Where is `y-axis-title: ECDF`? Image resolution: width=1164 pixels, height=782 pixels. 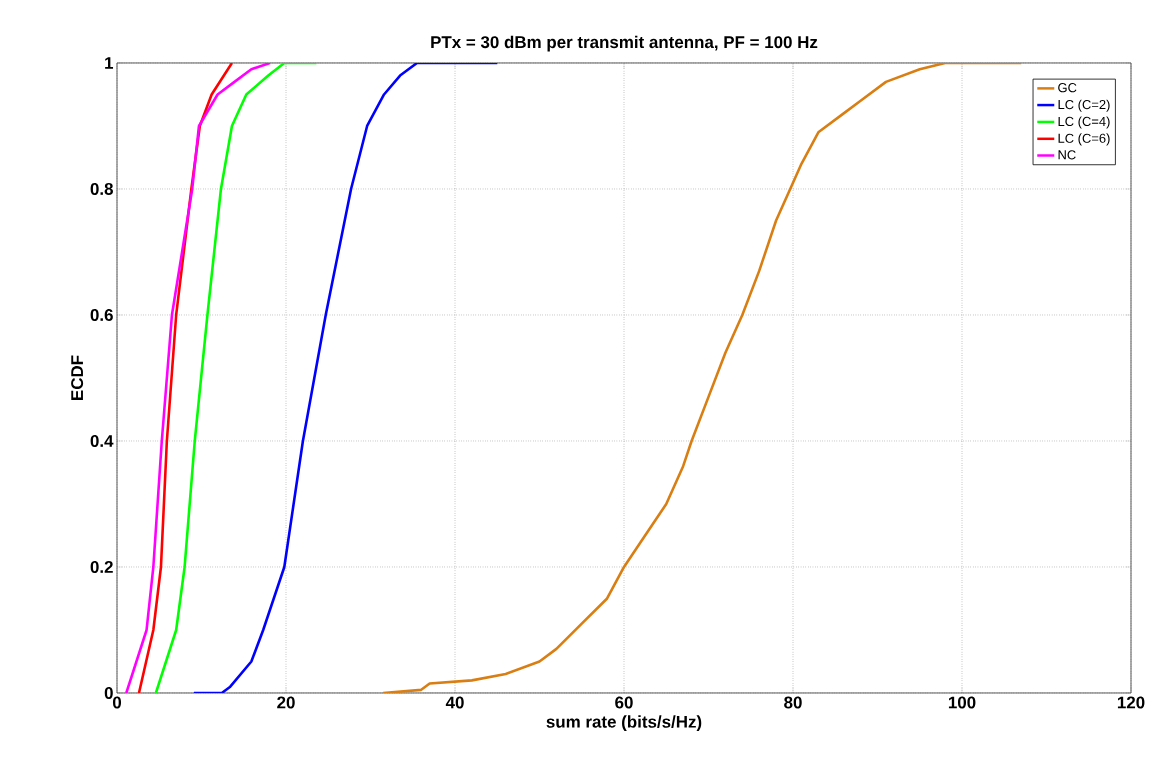 y-axis-title: ECDF is located at coordinates (77, 377).